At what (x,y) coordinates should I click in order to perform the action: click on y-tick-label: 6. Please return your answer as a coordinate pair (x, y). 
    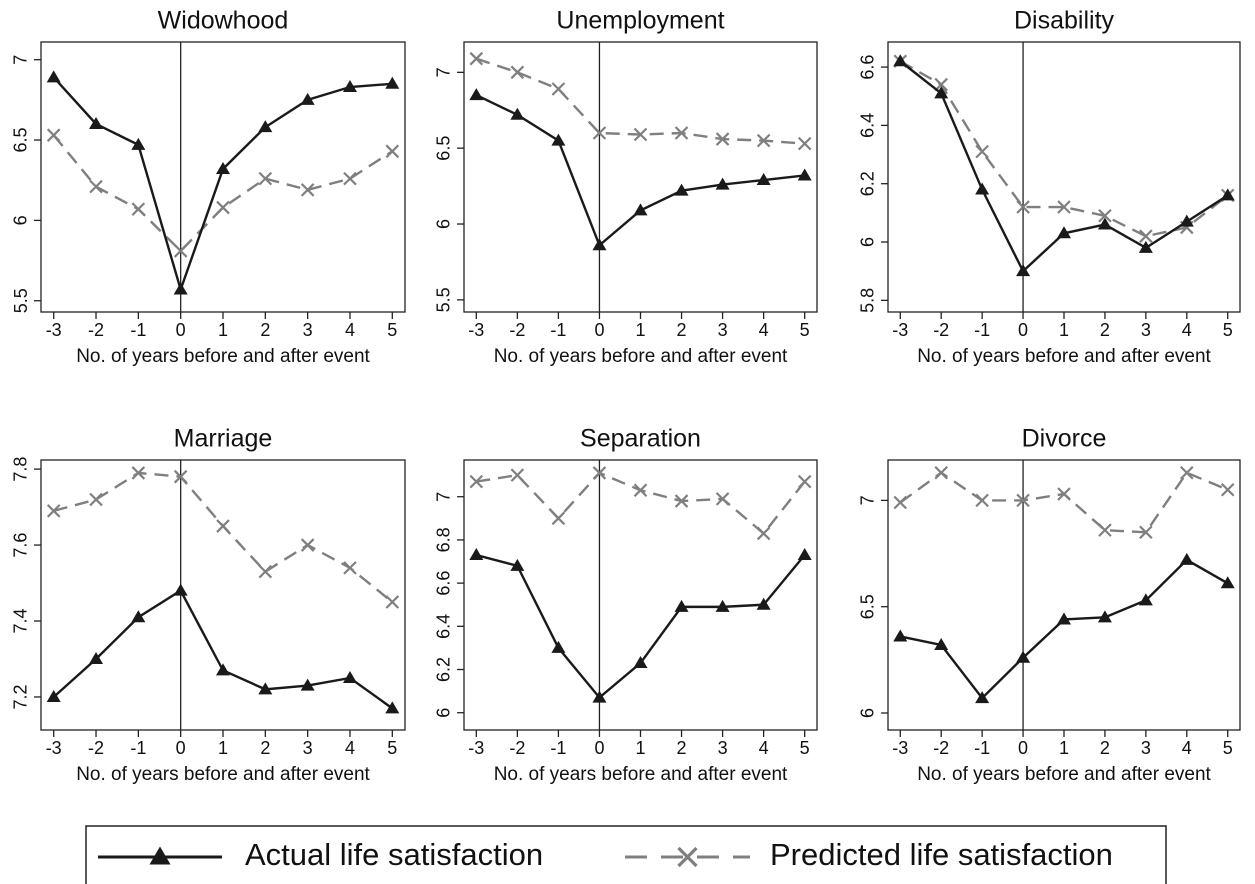
    Looking at the image, I should click on (444, 224).